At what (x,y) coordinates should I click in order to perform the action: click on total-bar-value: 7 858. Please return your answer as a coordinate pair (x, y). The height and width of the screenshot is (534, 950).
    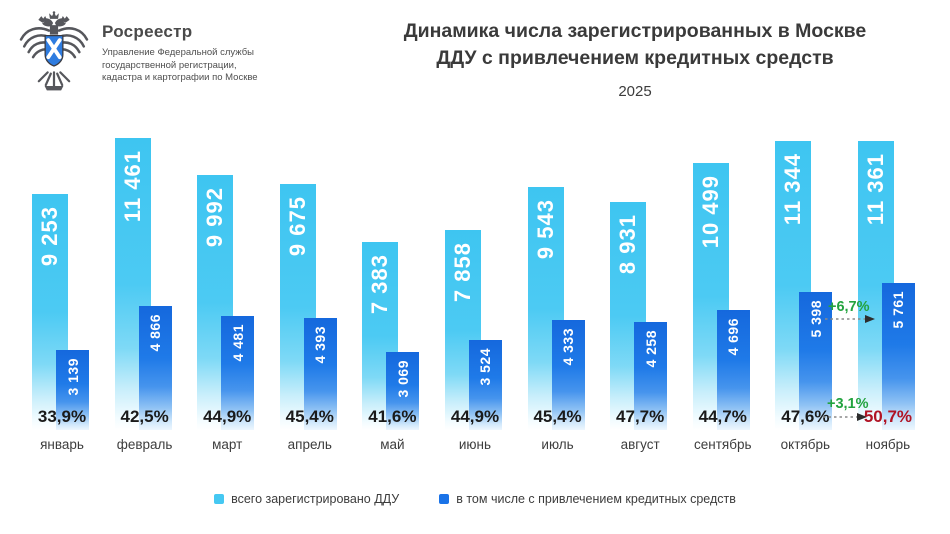
    Looking at the image, I should click on (462, 272).